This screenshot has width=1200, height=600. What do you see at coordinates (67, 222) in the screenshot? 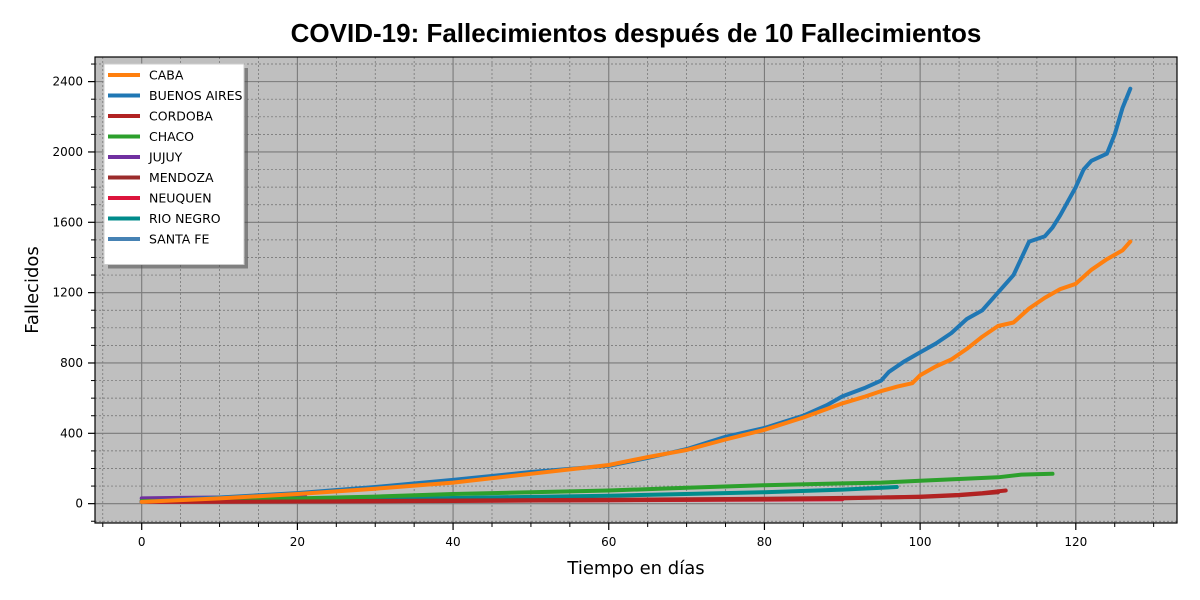
I see `y-tick-label: 1600` at bounding box center [67, 222].